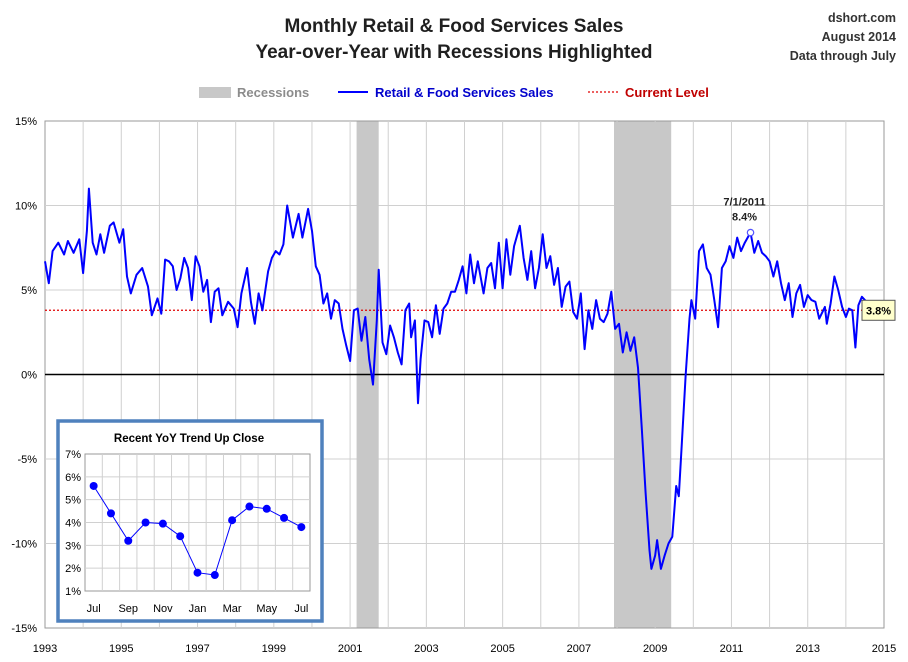 The width and height of the screenshot is (908, 662). Describe the element at coordinates (197, 530) in the screenshot. I see `inset-series-group` at that location.